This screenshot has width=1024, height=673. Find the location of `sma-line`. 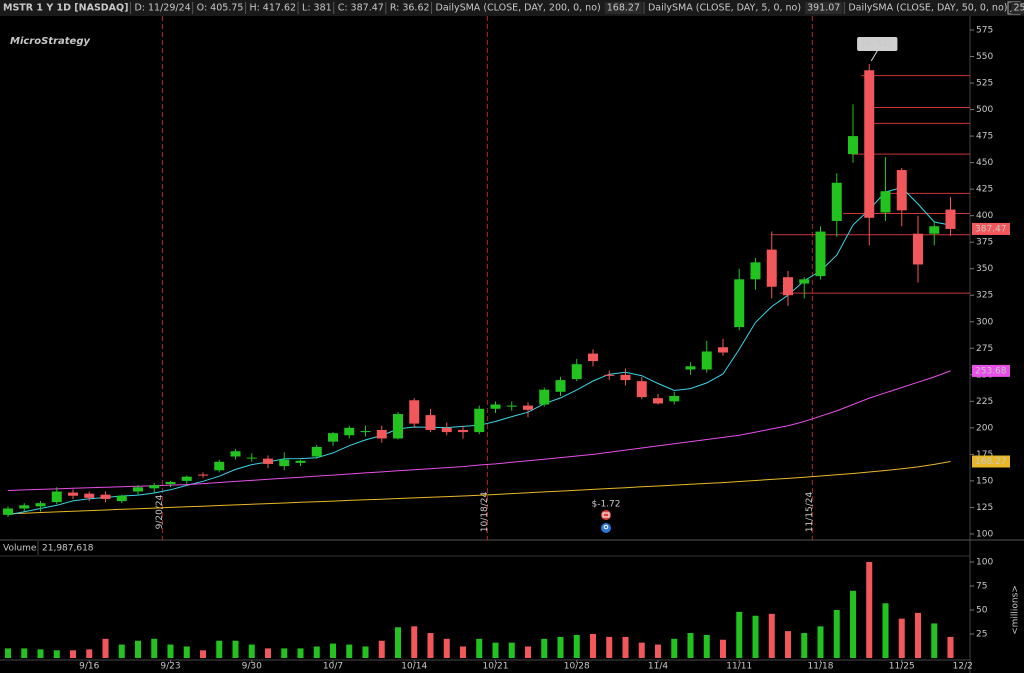

sma-line is located at coordinates (479, 488).